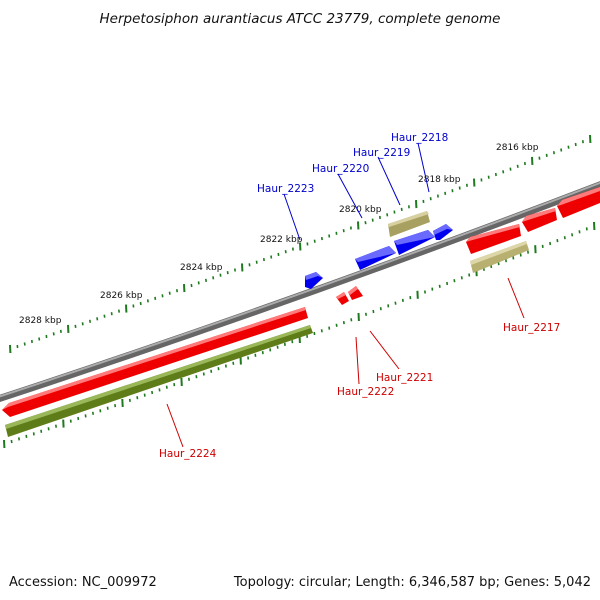 Image resolution: width=600 pixels, height=600 pixels. Describe the element at coordinates (419, 138) in the screenshot. I see `gene-label-haur-2218: Haur_2218` at that location.